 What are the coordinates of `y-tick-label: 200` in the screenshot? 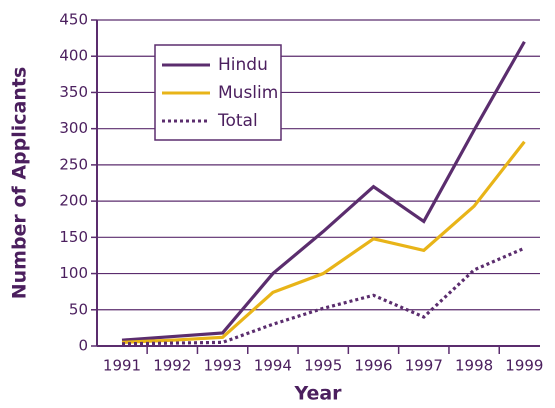 It's located at (73, 201).